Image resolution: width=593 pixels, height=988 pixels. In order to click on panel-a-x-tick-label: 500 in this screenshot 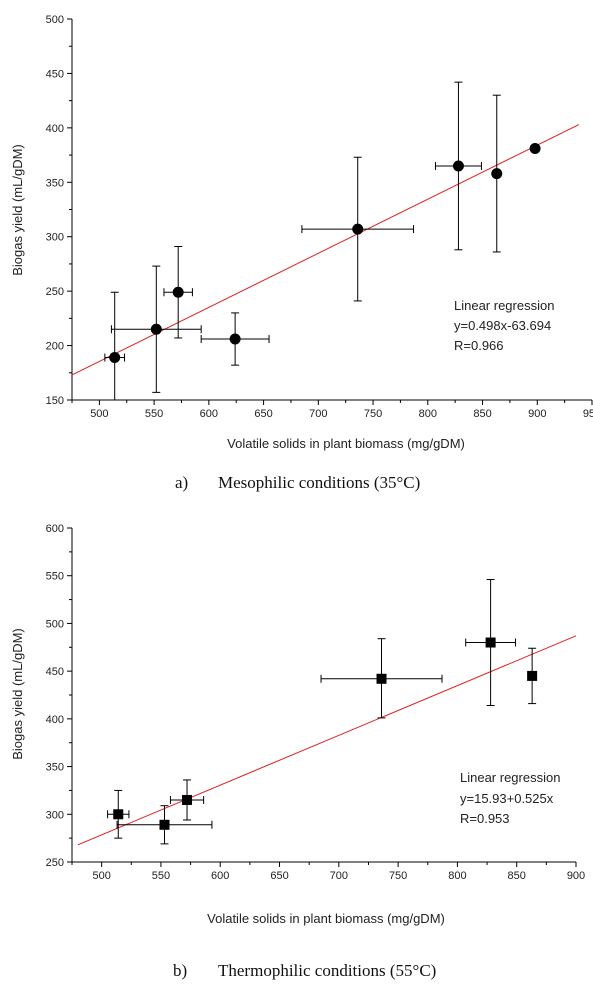, I will do `click(99, 414)`.